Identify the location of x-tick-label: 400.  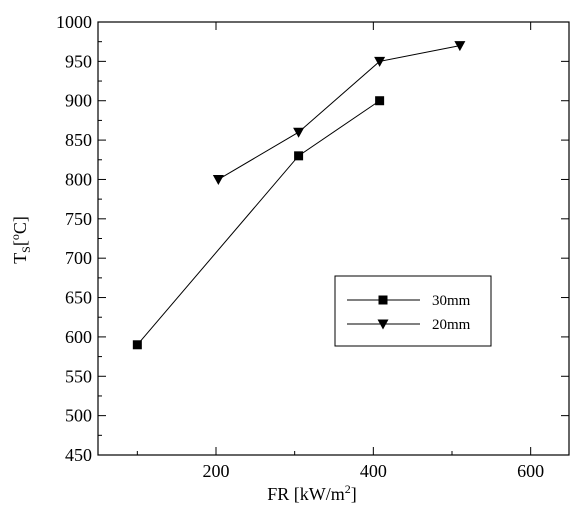
(373, 471).